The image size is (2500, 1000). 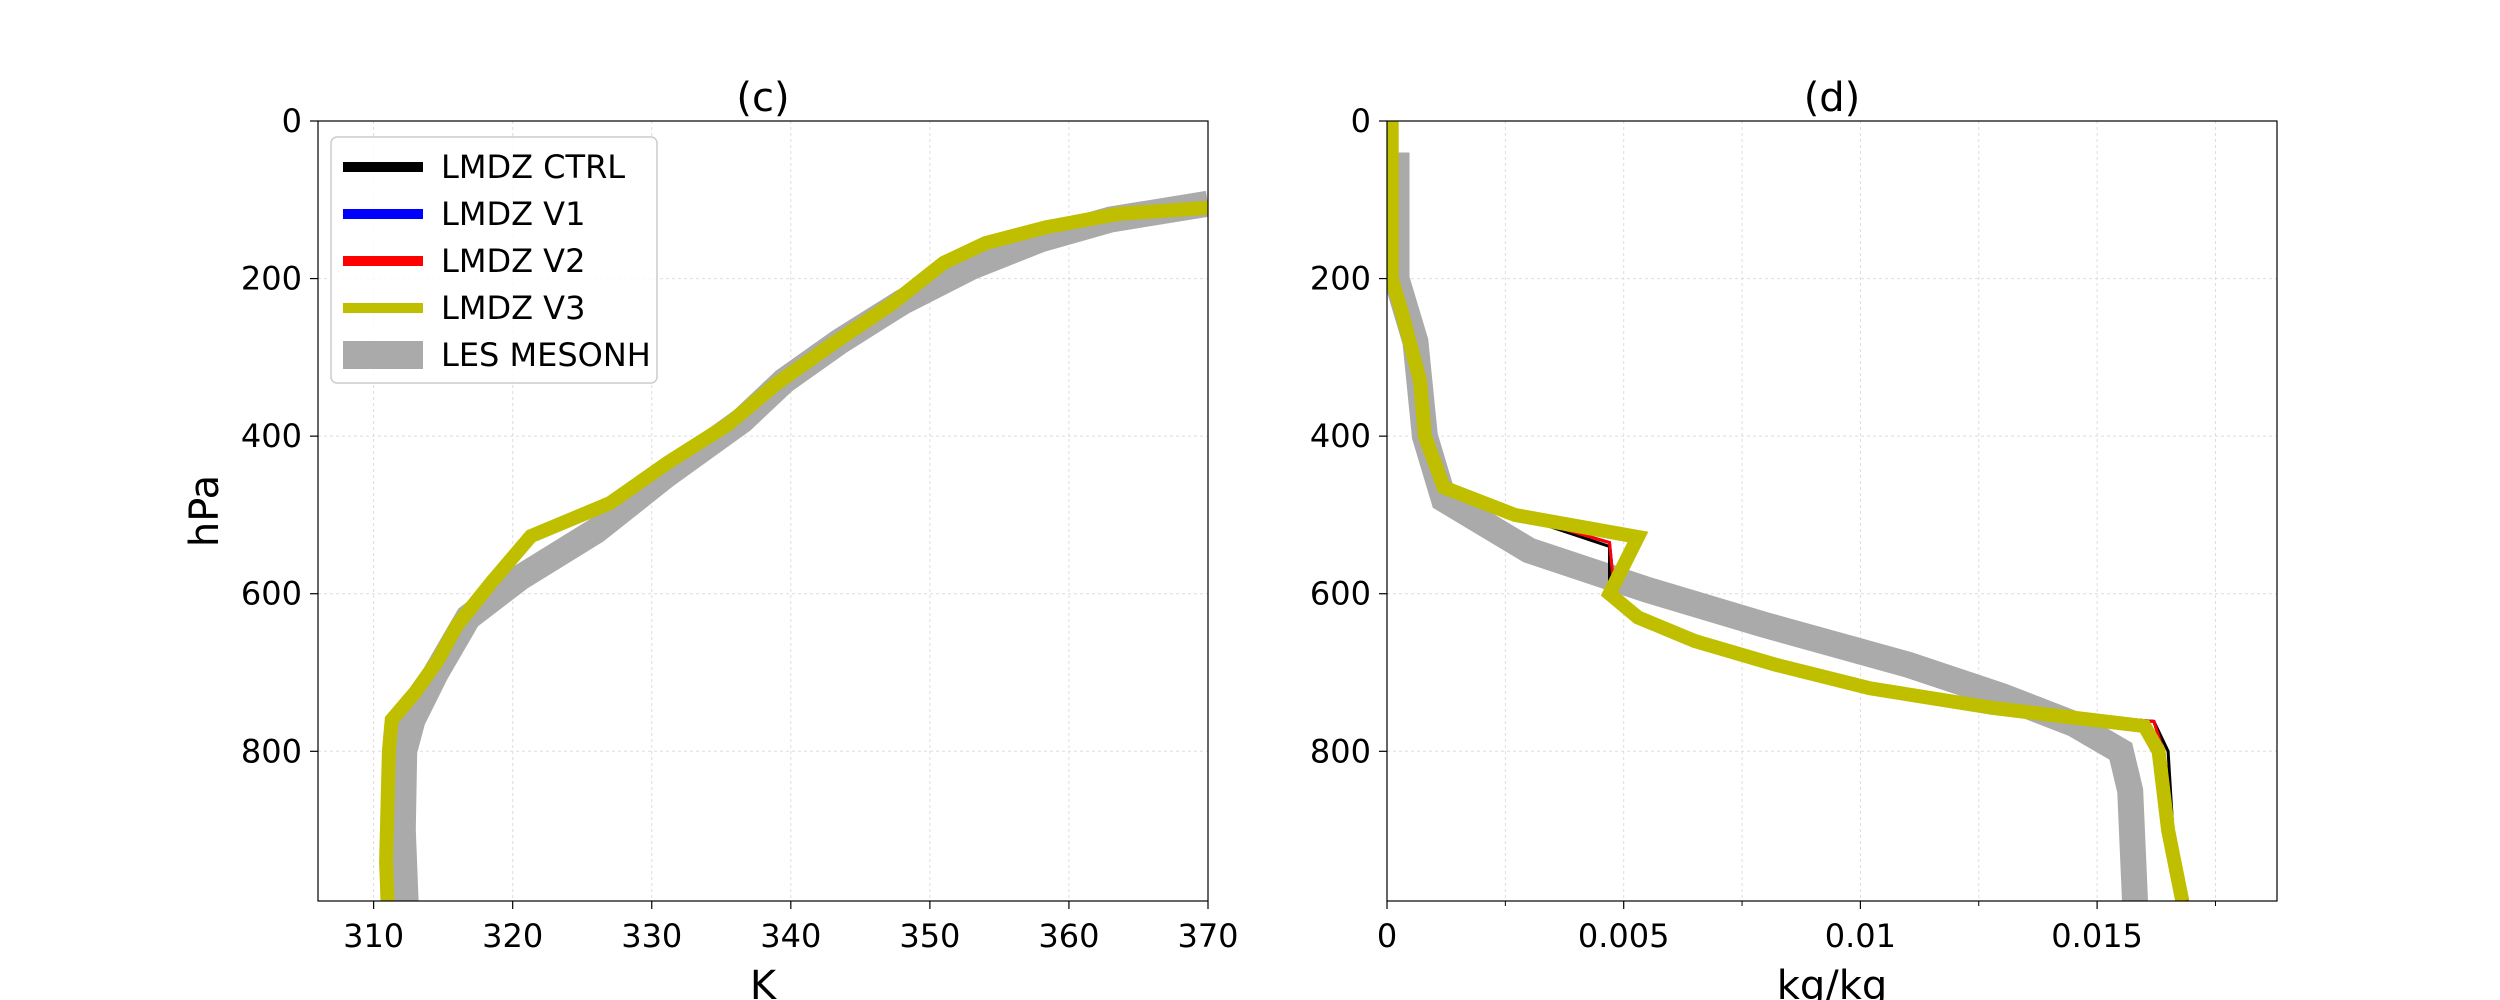 I want to click on legend-entry: LMDZ CTRL, so click(x=533, y=167).